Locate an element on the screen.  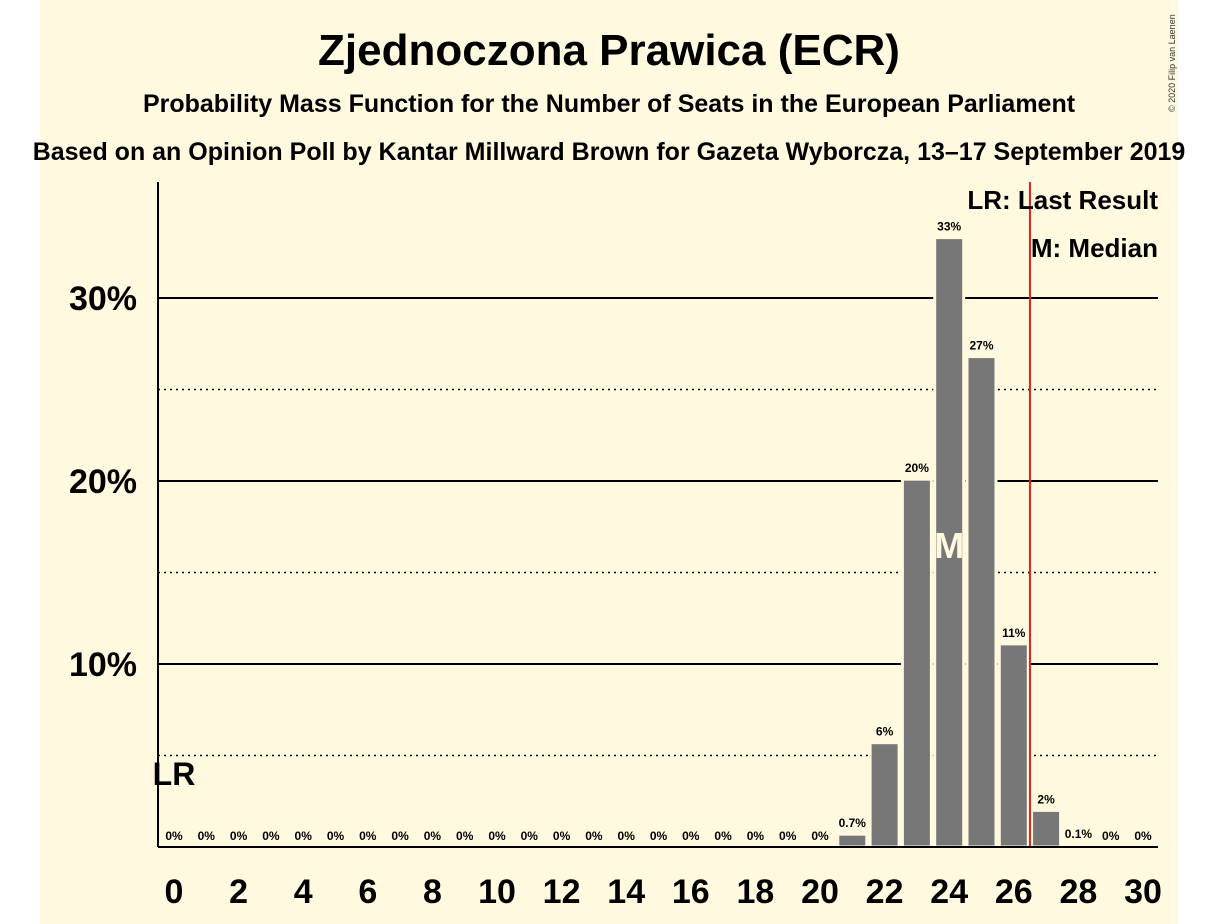
data-label: 11% is located at coordinates (1014, 633).